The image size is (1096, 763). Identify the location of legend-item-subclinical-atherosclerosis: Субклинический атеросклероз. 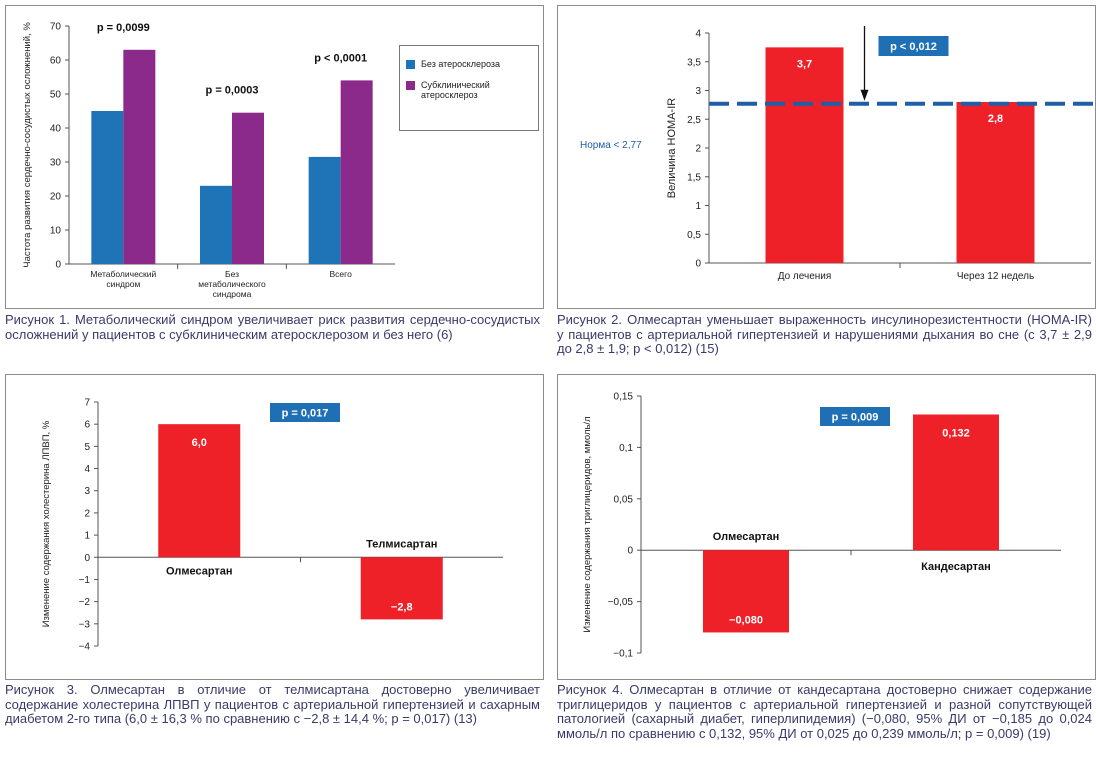
(468, 90).